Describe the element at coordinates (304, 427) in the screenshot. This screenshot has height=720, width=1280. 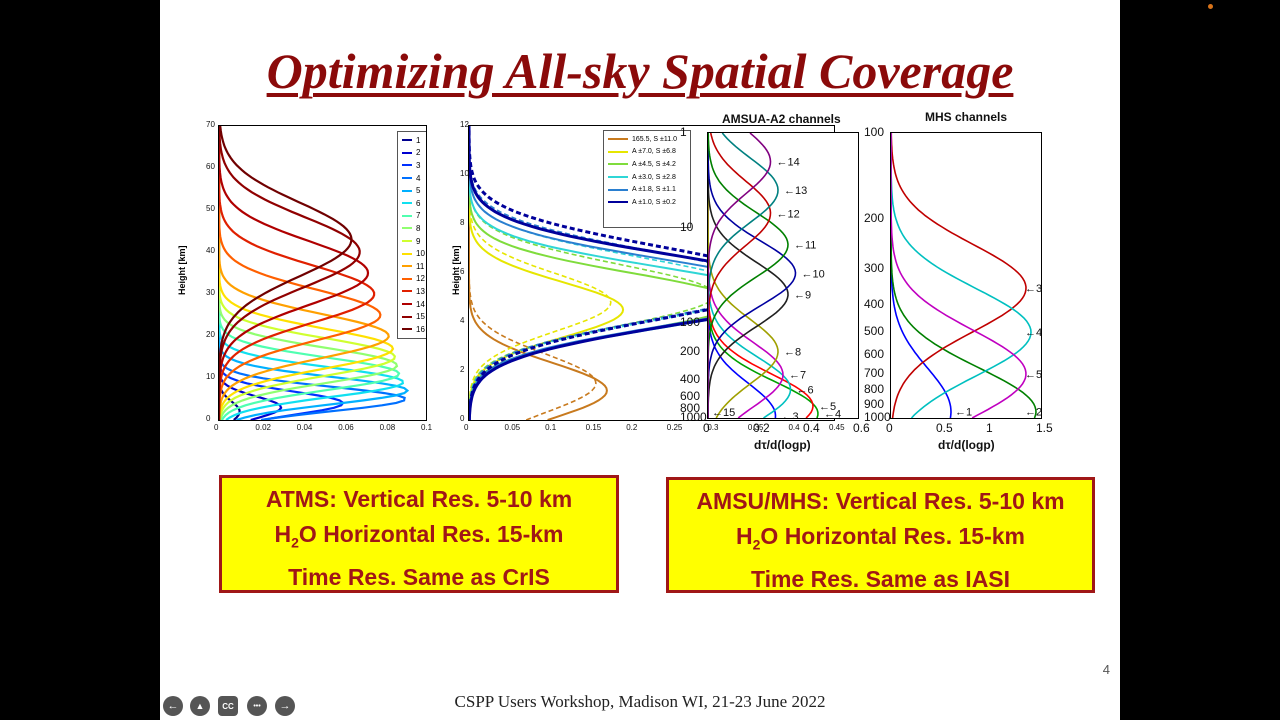
I see `chart1-x-tick: 0.04` at that location.